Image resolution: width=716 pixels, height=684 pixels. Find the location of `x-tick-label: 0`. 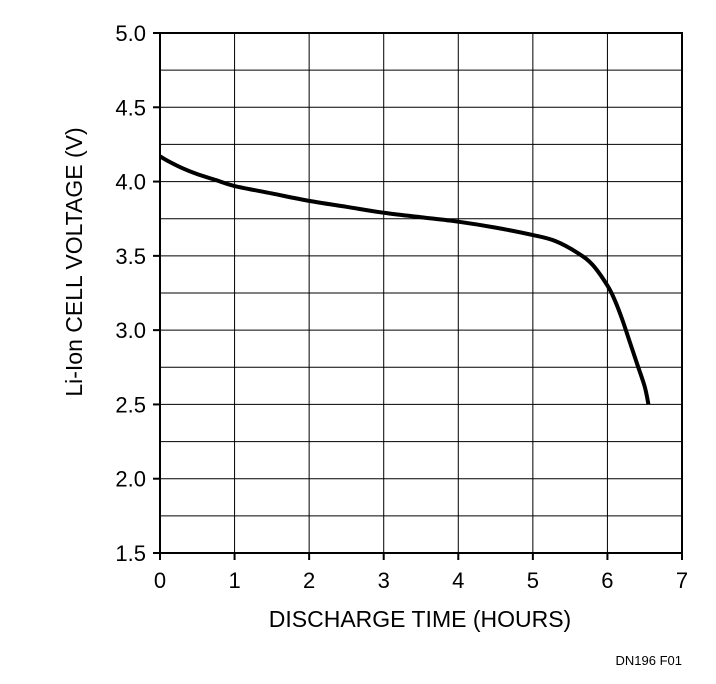

x-tick-label: 0 is located at coordinates (160, 580).